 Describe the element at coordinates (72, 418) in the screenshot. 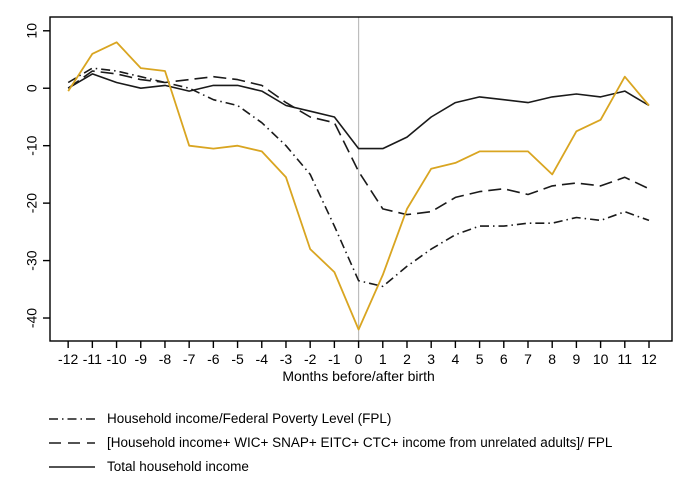

I see `dash-dot-line-sample` at that location.